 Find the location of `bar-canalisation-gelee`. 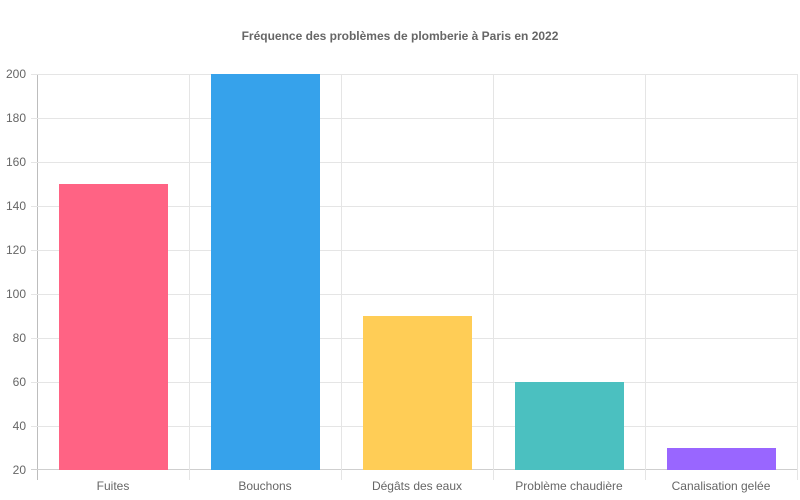

bar-canalisation-gelee is located at coordinates (721, 459).